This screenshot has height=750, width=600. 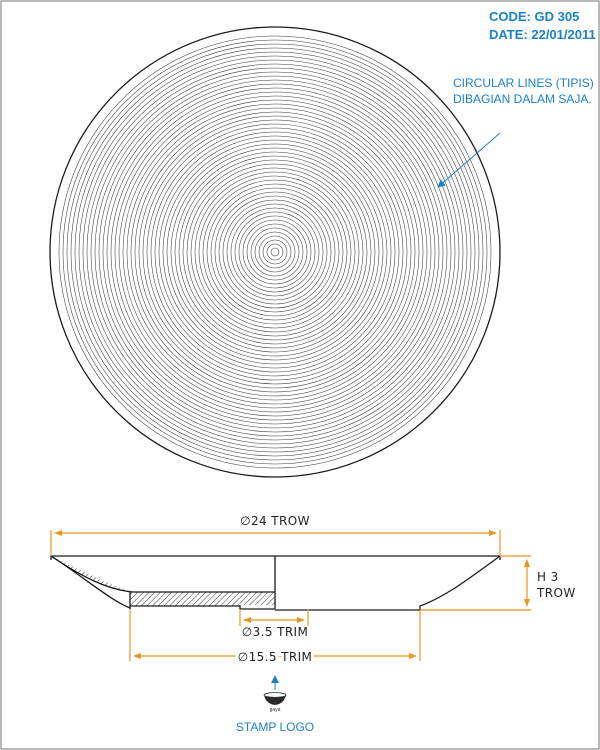 What do you see at coordinates (202, 607) in the screenshot?
I see `base-left` at bounding box center [202, 607].